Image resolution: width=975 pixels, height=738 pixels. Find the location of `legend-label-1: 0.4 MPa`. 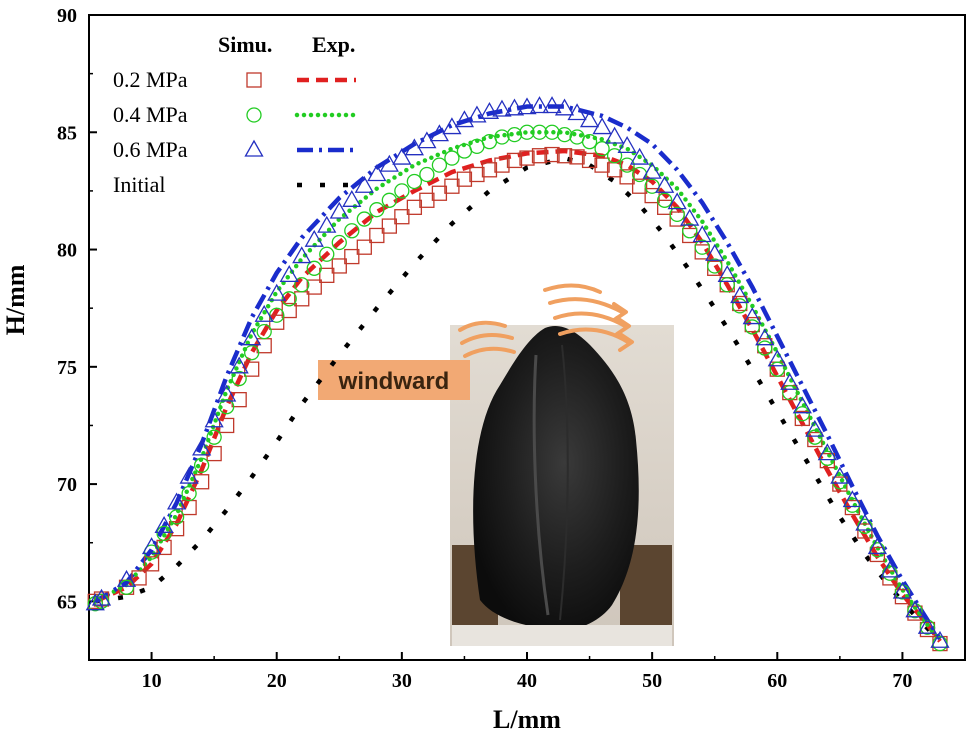

legend-label-1: 0.4 MPa is located at coordinates (150, 114).